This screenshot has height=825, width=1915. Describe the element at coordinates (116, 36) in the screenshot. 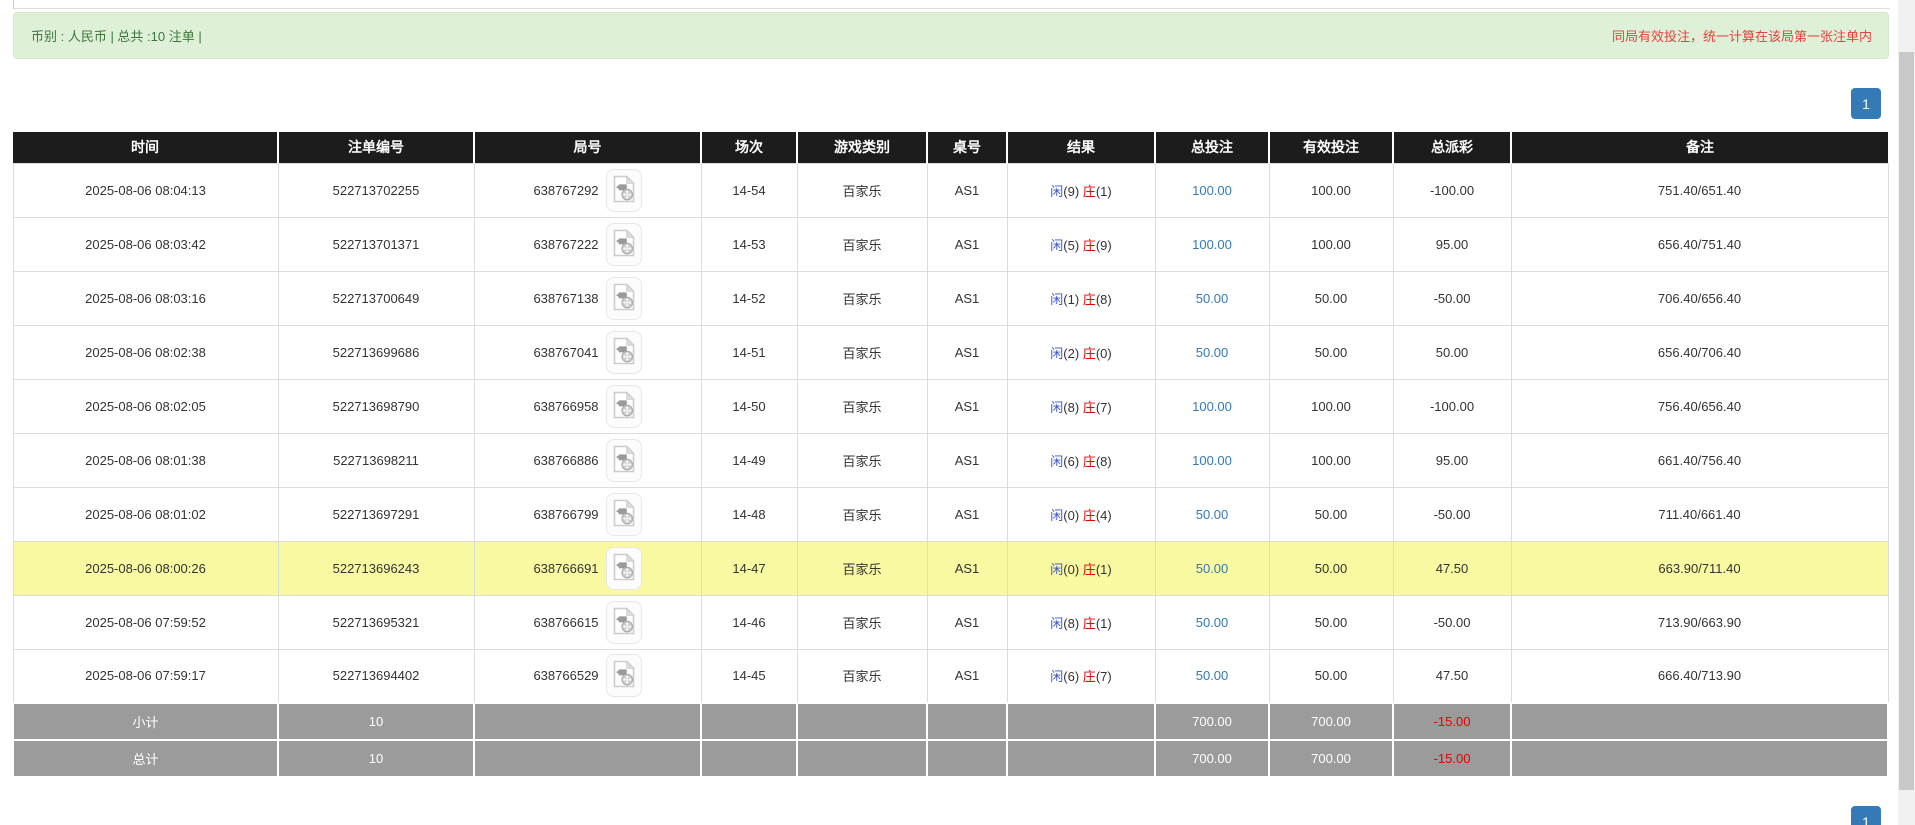

I see `currency-bet-count-text: 币别 : 人民币 | 总共 :10 注单 |` at that location.